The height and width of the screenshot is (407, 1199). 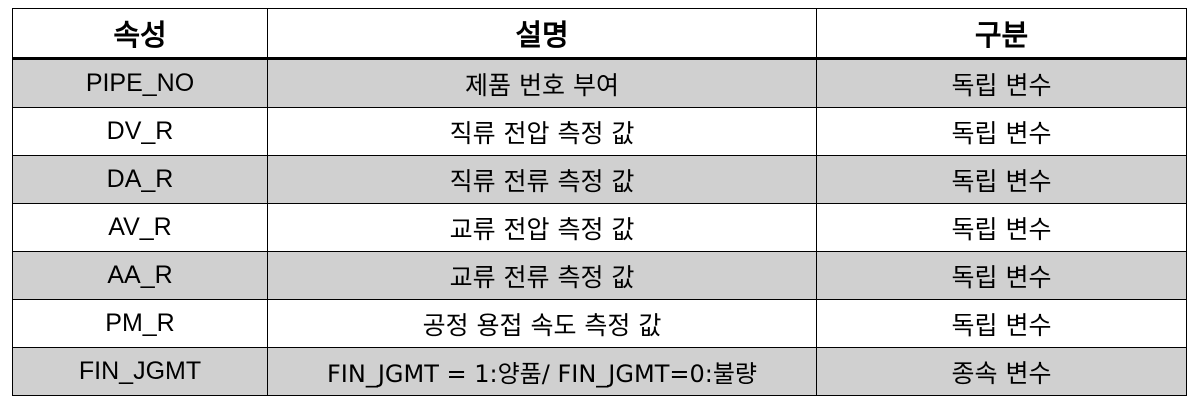 What do you see at coordinates (140, 275) in the screenshot?
I see `cell-attribute: AA_R` at bounding box center [140, 275].